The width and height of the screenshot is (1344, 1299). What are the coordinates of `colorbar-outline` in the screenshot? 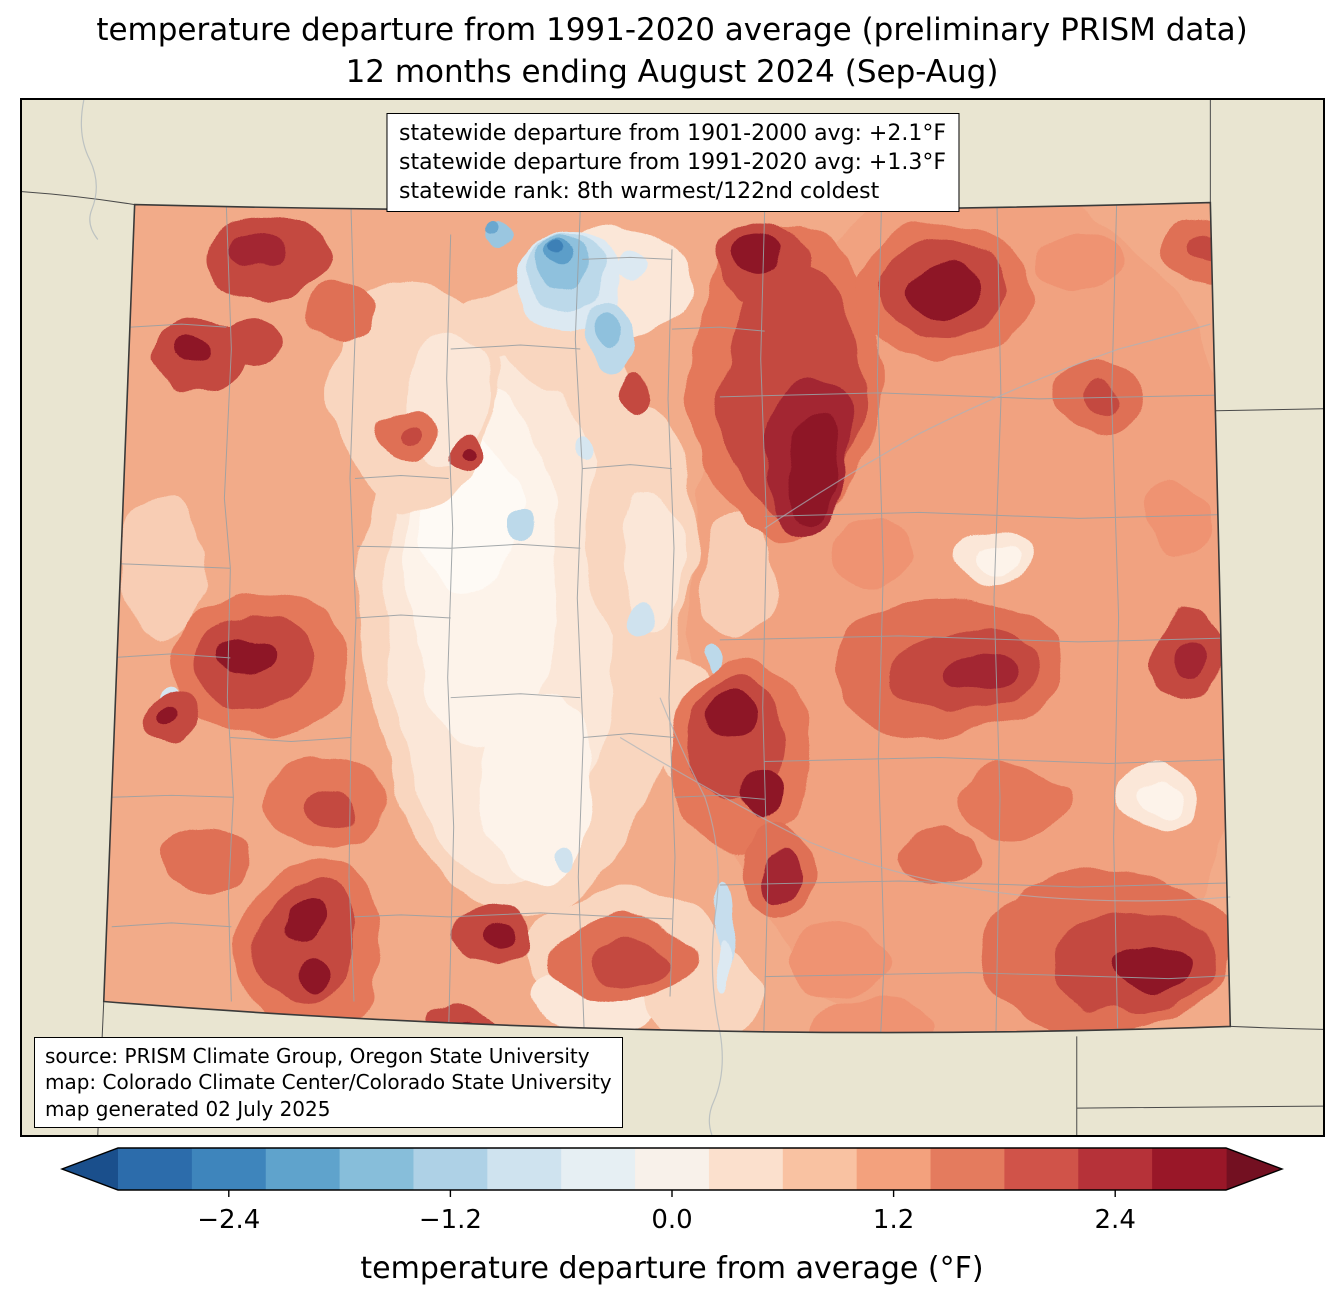 It's located at (672, 1169).